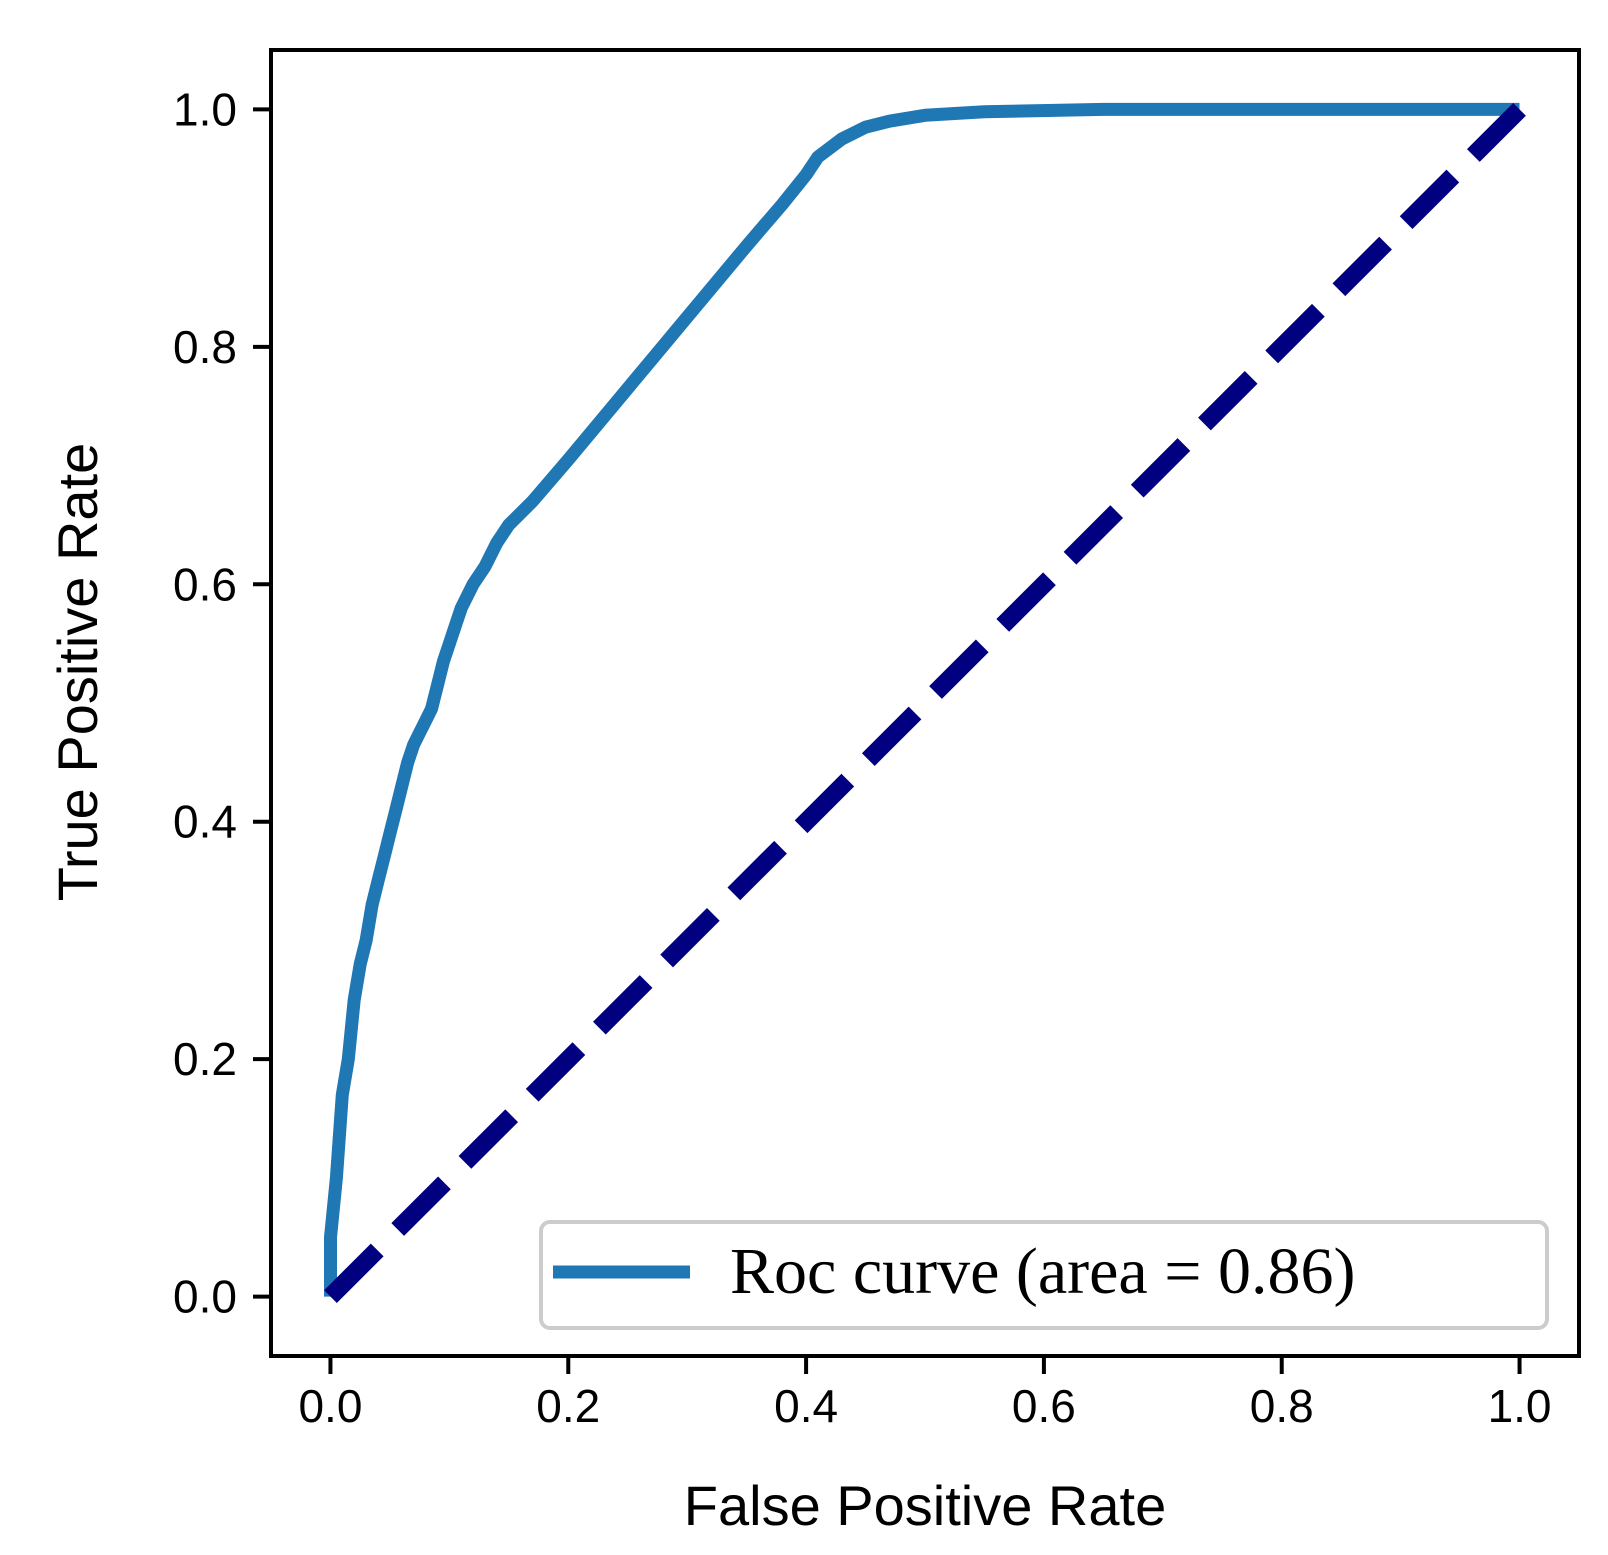  Describe the element at coordinates (925, 1394) in the screenshot. I see `x-axis-ticks: 0.0 0.2 0.4 0.6 0.8 1.0` at that location.